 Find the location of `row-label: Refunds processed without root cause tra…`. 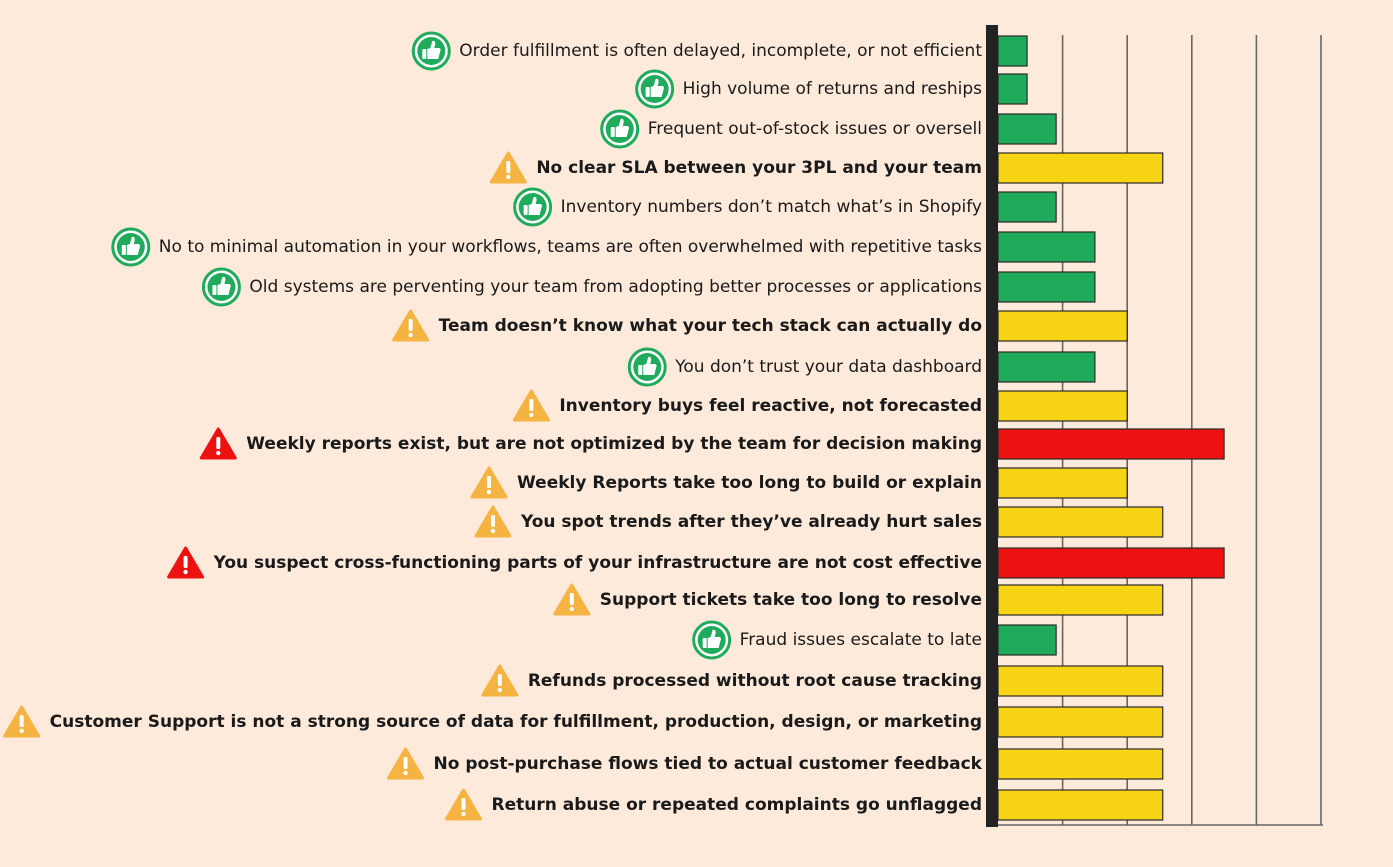

row-label: Refunds processed without root cause tra… is located at coordinates (754, 681).